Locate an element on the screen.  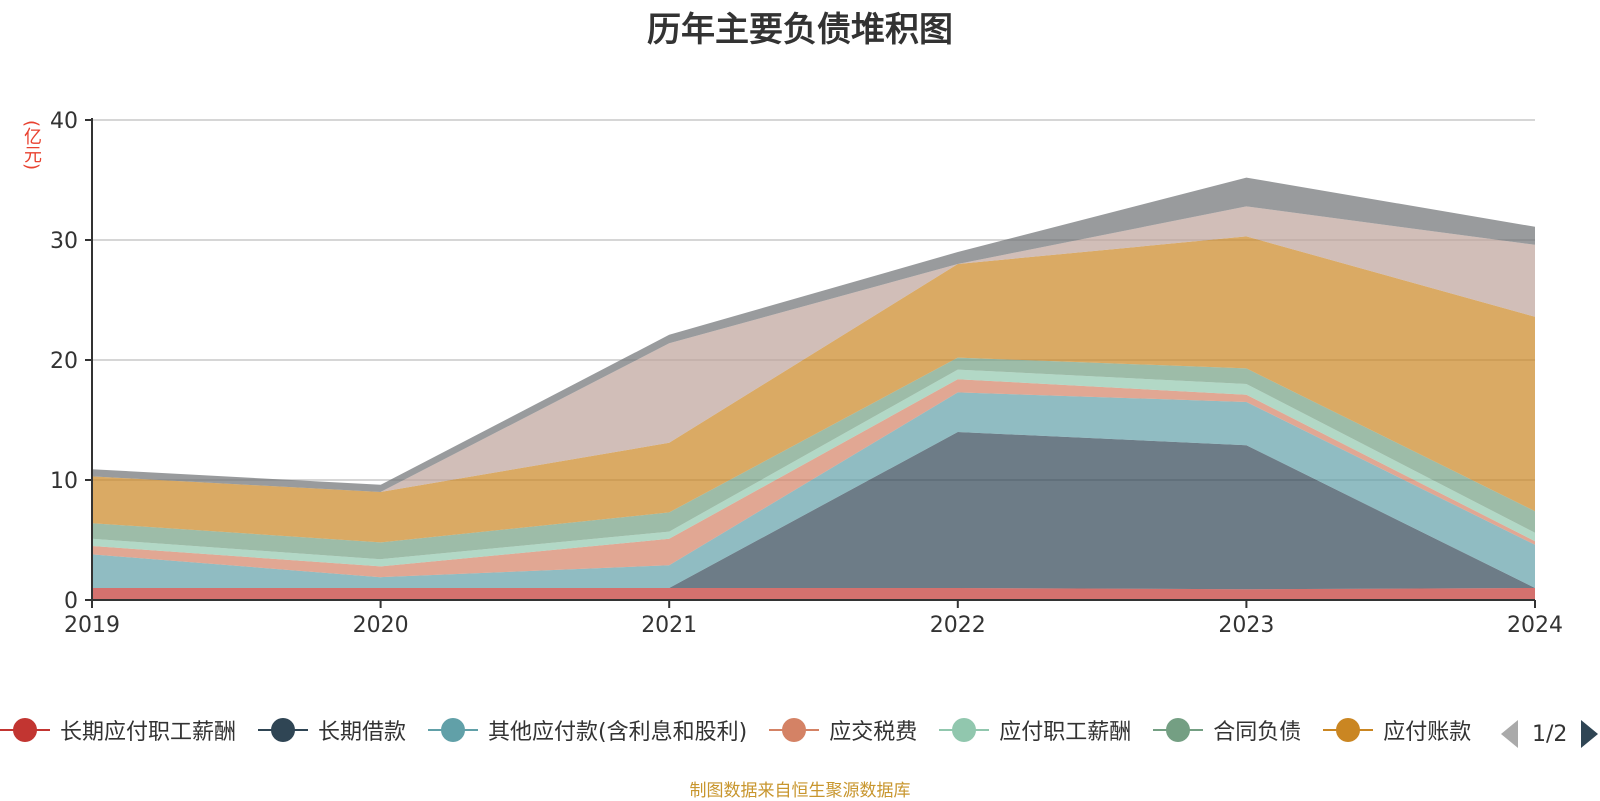
legend-item-4: 应付职工薪酬 is located at coordinates (1035, 730).